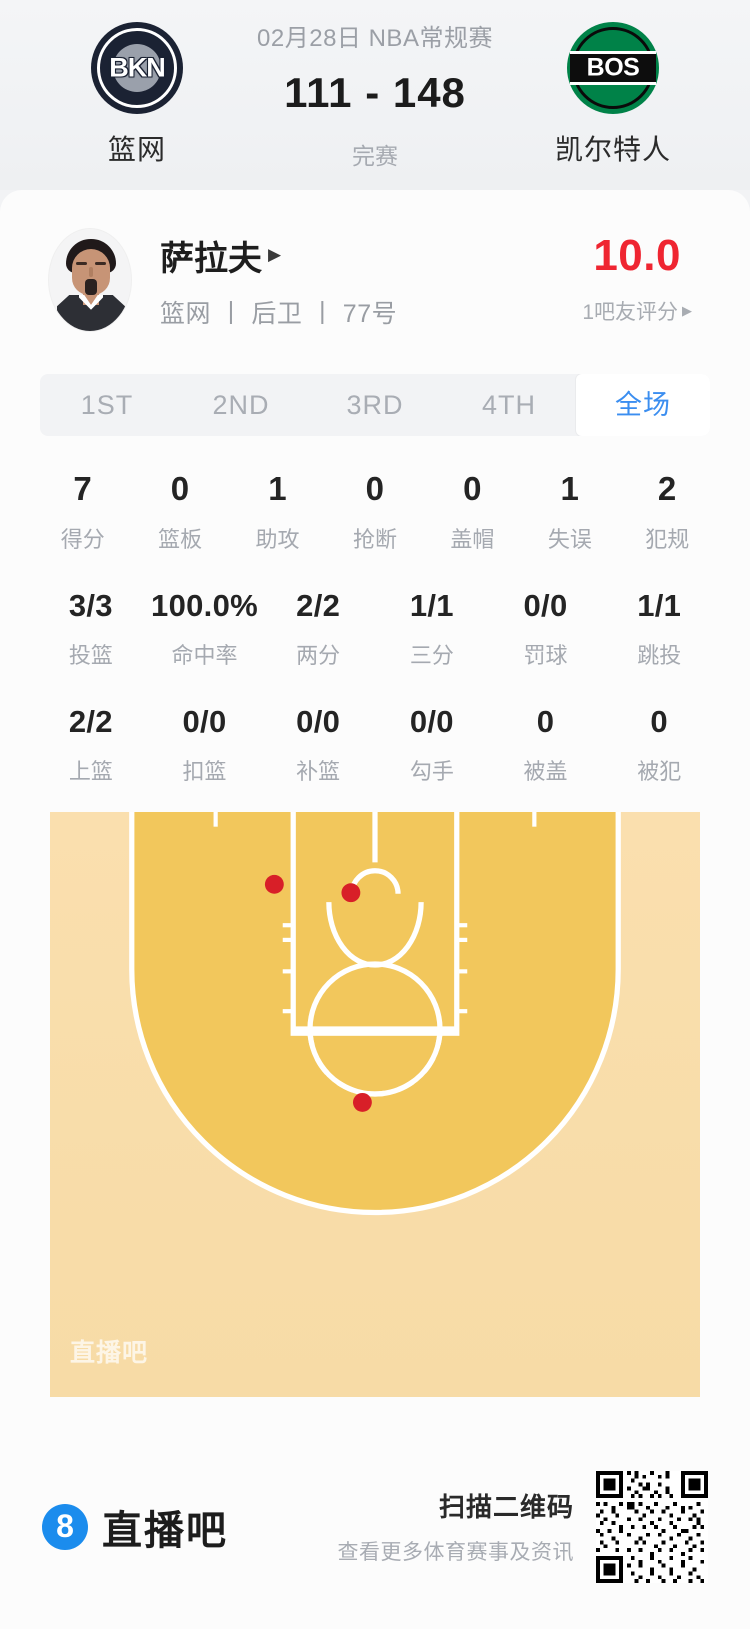  What do you see at coordinates (455, 1552) in the screenshot?
I see `qr-subtitle: 查看更多体育赛事及资讯` at bounding box center [455, 1552].